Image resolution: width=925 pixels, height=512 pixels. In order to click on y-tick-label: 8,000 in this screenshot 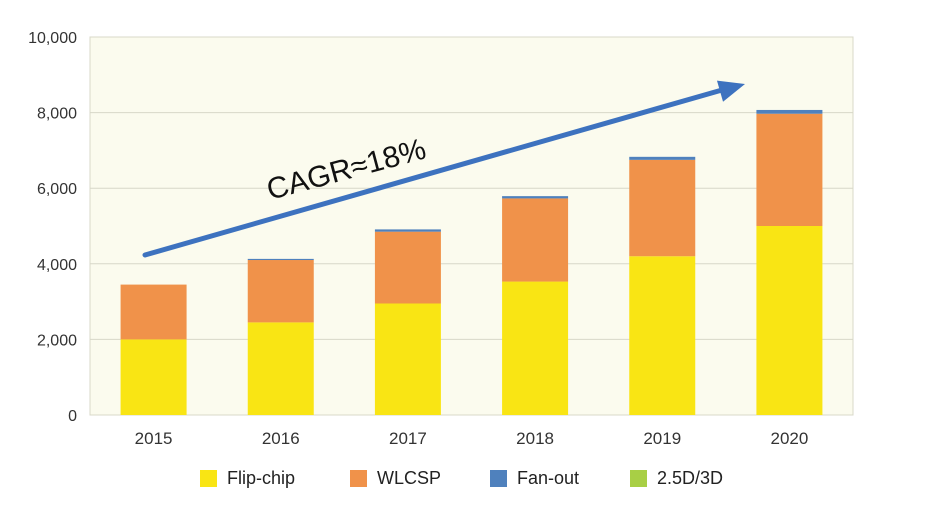, I will do `click(57, 114)`.